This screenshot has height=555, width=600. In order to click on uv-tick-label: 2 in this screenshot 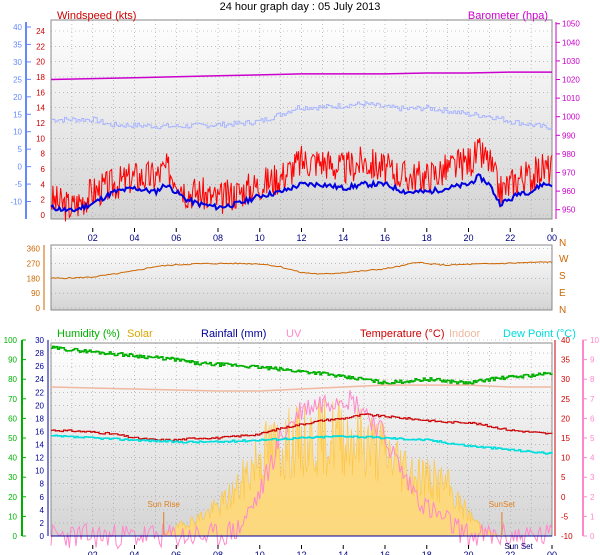, I will do `click(592, 497)`.